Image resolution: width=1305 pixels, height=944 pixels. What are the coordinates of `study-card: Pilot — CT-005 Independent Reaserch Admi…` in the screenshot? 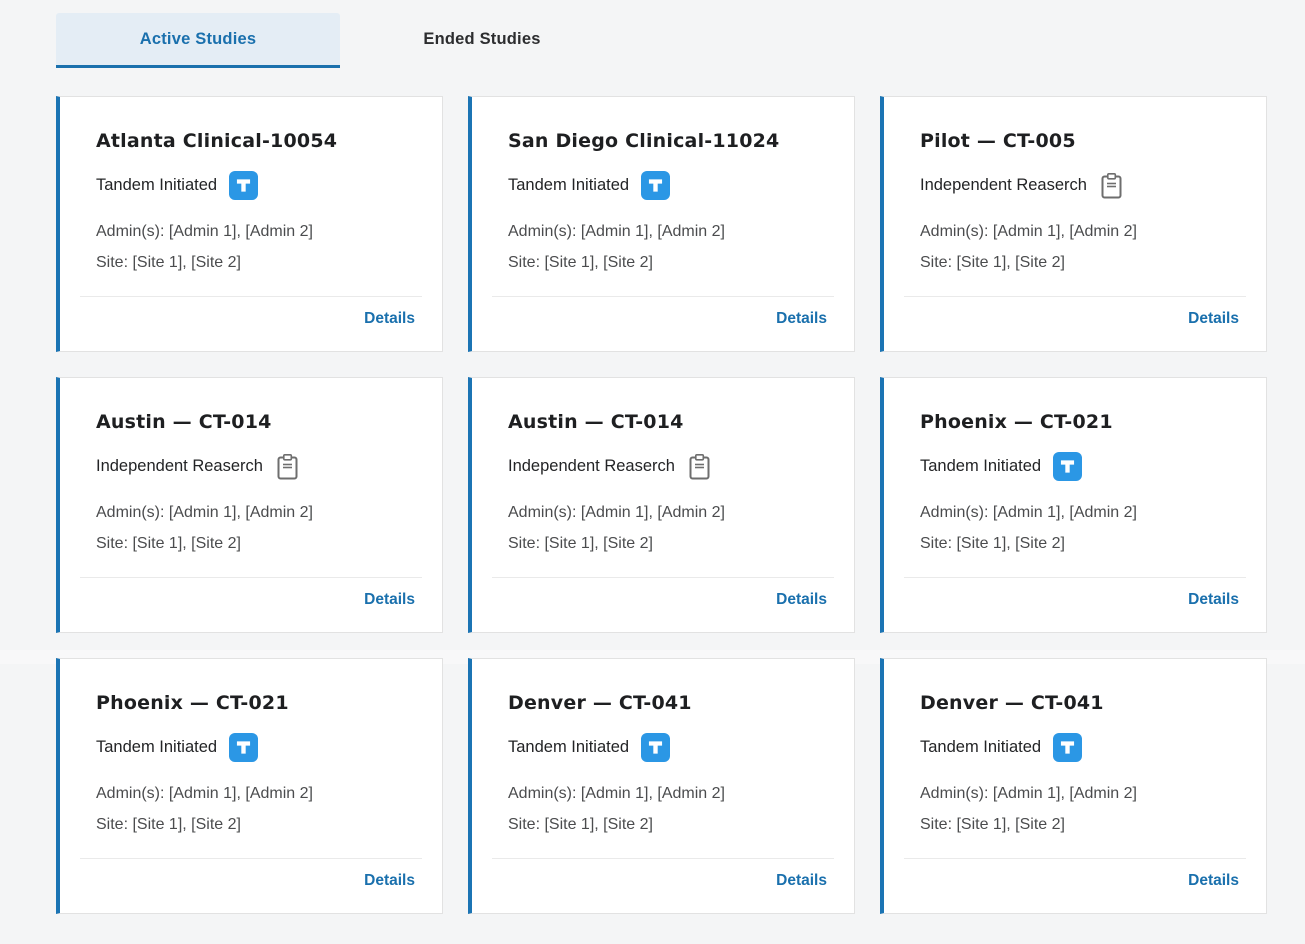 It's located at (1073, 224).